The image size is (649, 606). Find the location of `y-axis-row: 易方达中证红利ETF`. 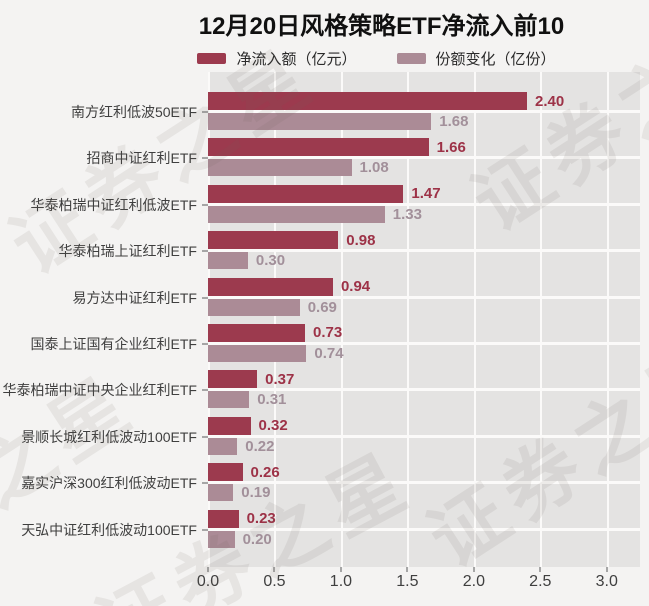

y-axis-row: 易方达中证红利ETF is located at coordinates (104, 297).